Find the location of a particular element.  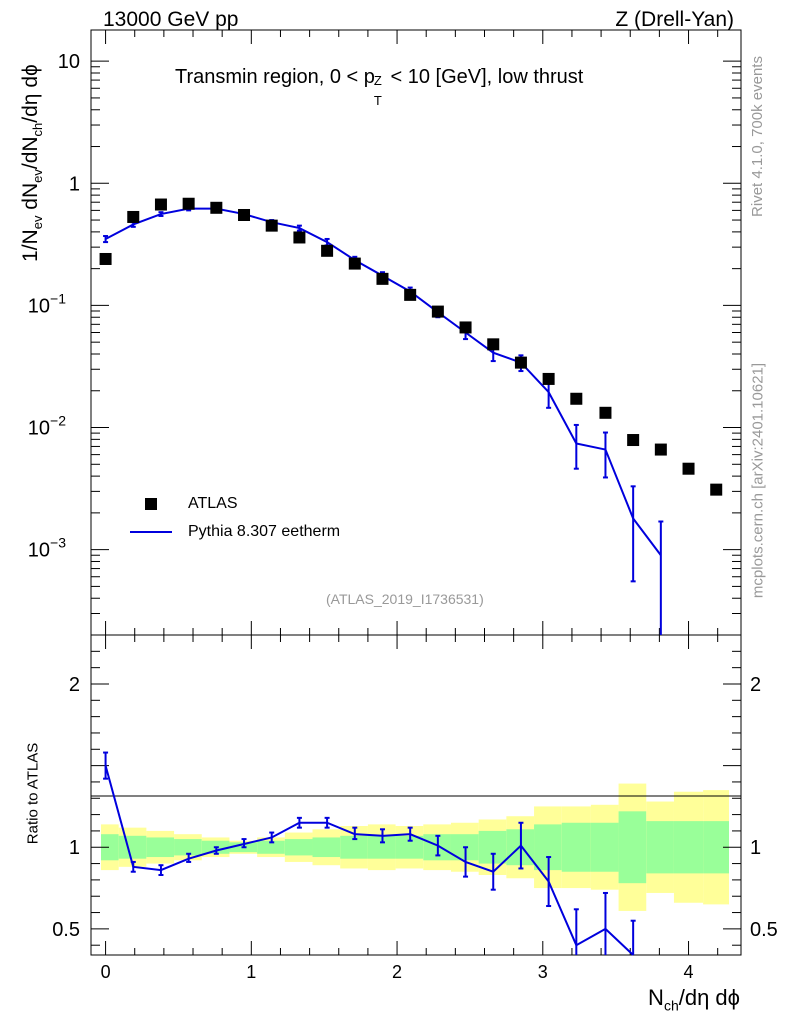

header-right: Z (Drell-Yan) is located at coordinates (674, 19).